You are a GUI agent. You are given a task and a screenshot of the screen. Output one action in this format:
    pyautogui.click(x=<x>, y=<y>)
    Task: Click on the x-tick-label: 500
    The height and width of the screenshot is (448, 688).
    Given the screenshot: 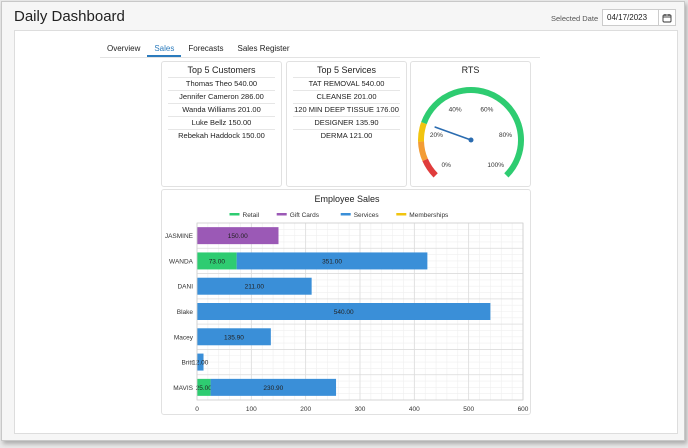 What is the action you would take?
    pyautogui.click(x=468, y=409)
    